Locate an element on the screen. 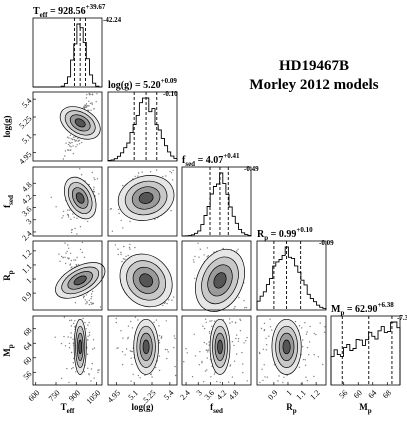 This screenshot has width=407, height=422. x-tick-label: 68 is located at coordinates (387, 394).